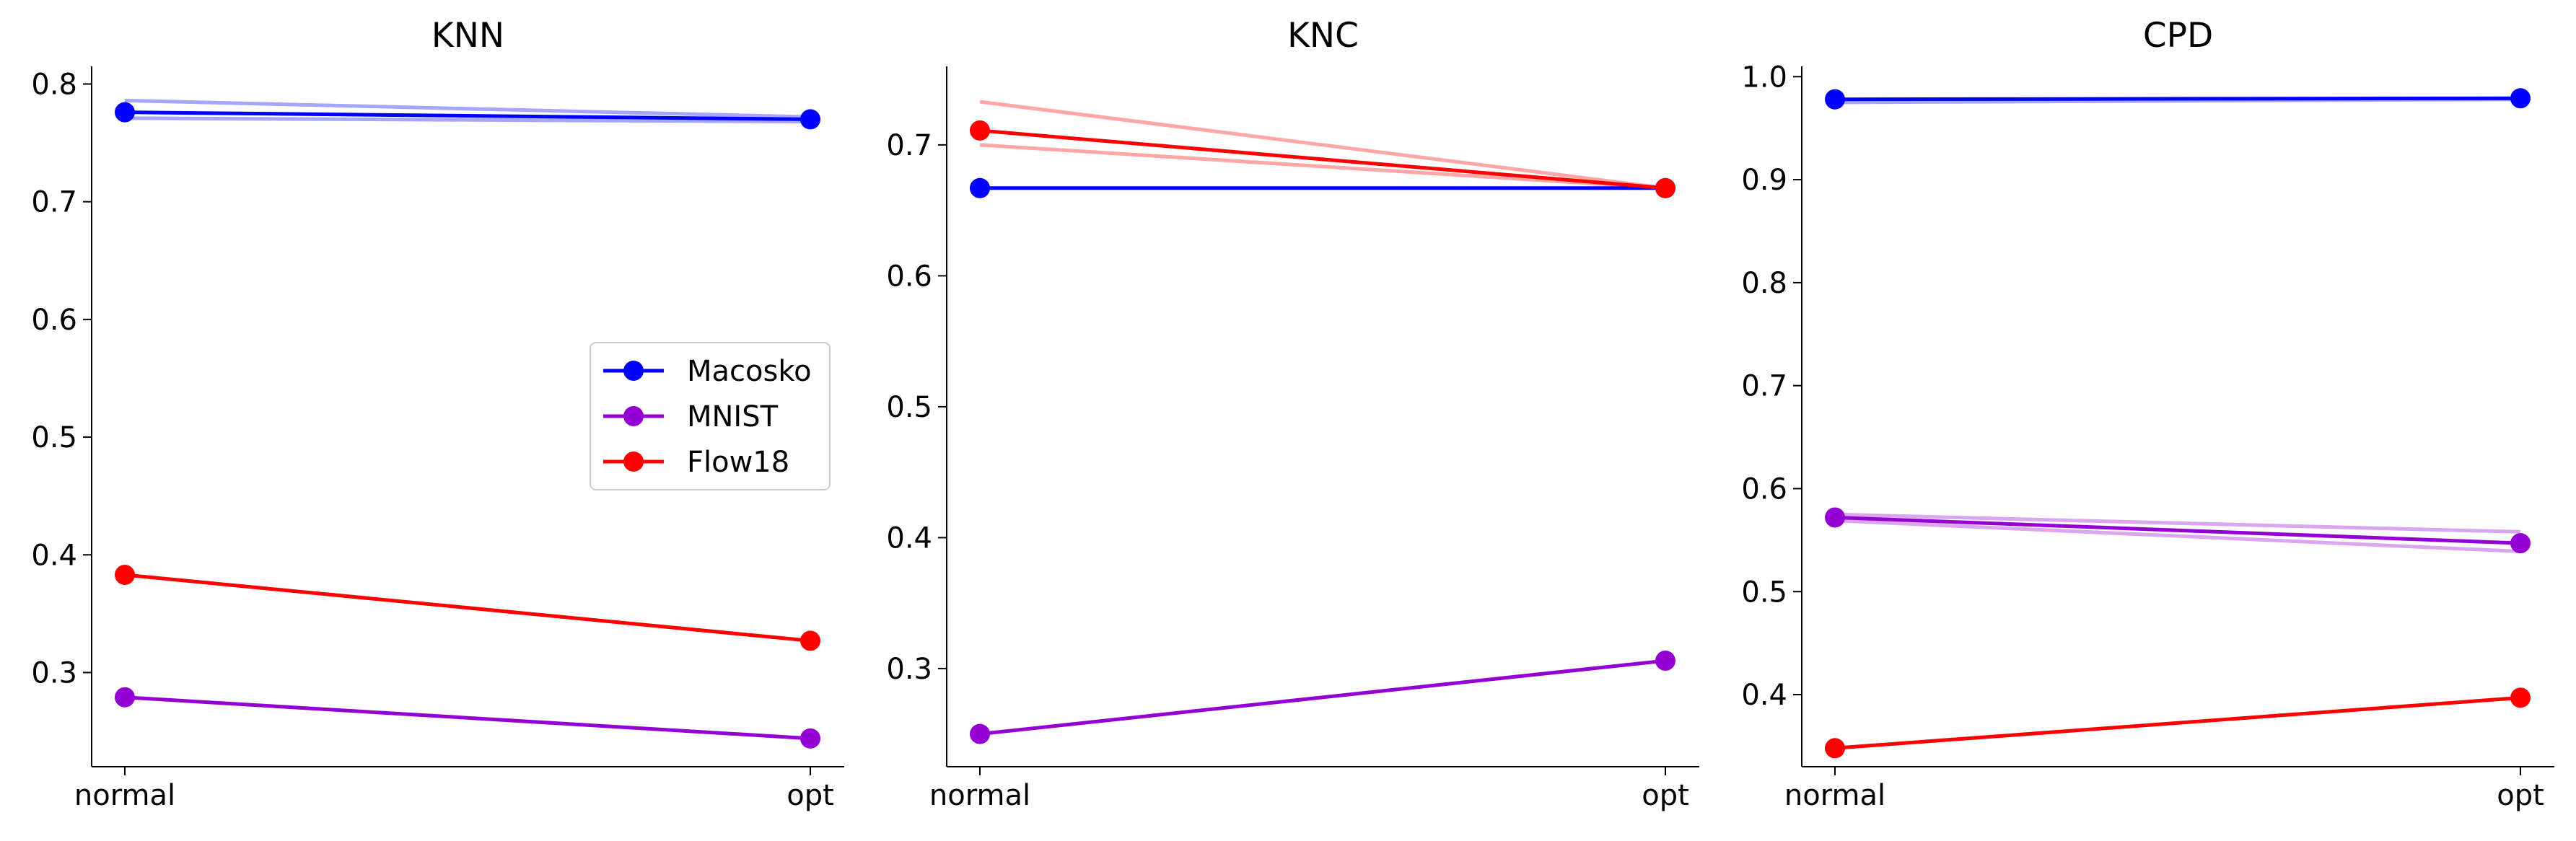 The height and width of the screenshot is (841, 2576). I want to click on y-tick-label: 0.9, so click(1764, 180).